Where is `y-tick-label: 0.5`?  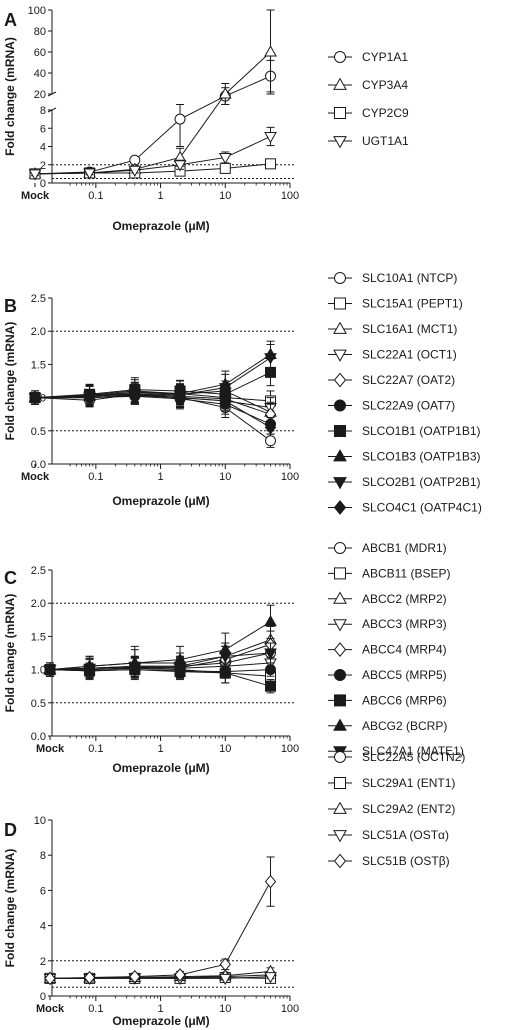 y-tick-label: 0.5 is located at coordinates (38, 704).